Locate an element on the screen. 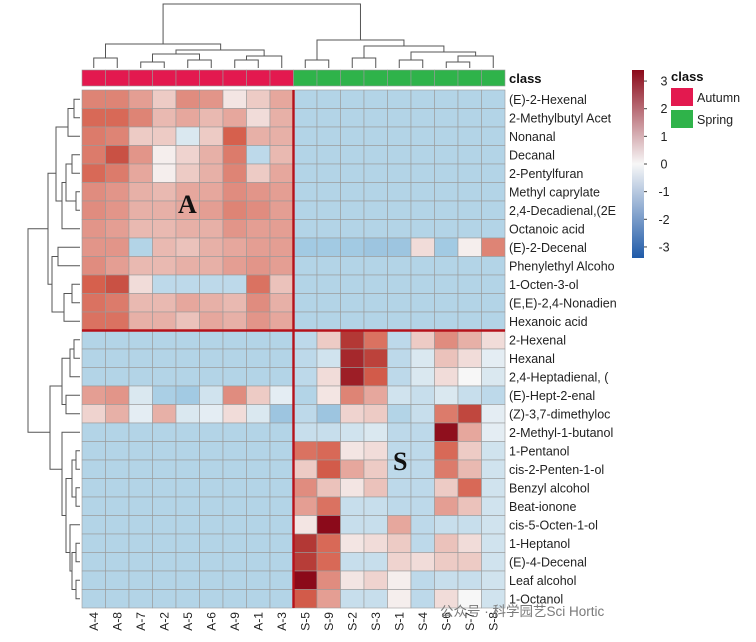 Image resolution: width=756 pixels, height=642 pixels. cell--e-2-decenal-s-1 is located at coordinates (399, 247).